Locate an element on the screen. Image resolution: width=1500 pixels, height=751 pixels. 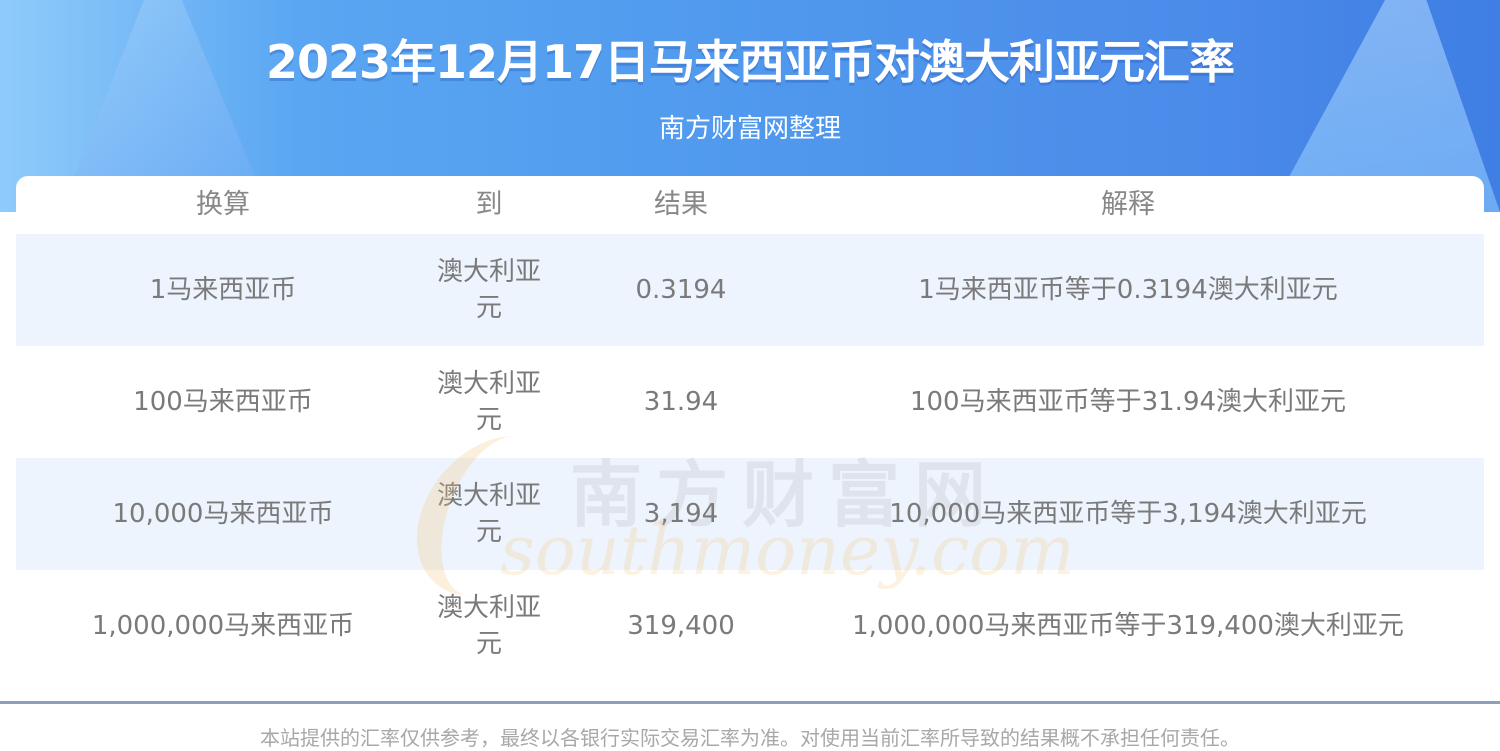
footer-divider is located at coordinates (750, 702).